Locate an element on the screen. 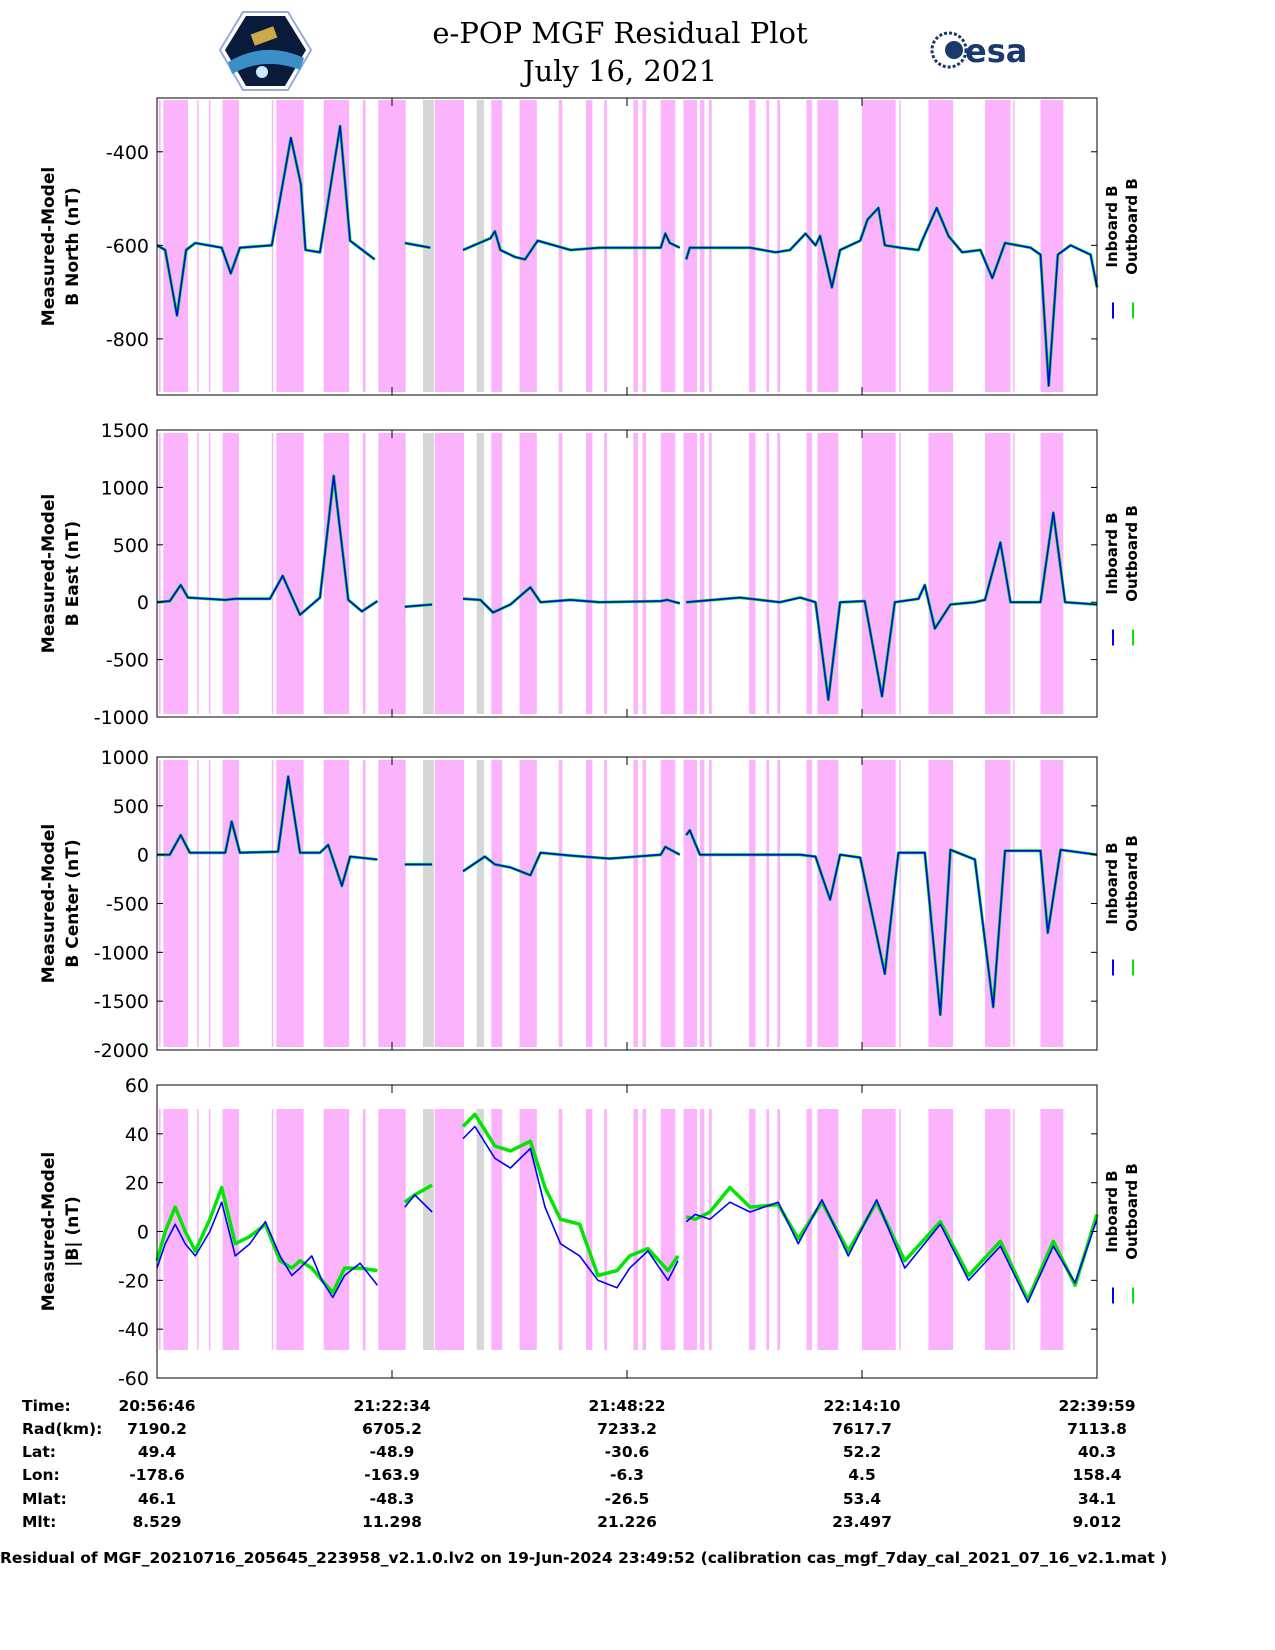 The image size is (1275, 1650). y-tick-label: -500 is located at coordinates (127, 661).